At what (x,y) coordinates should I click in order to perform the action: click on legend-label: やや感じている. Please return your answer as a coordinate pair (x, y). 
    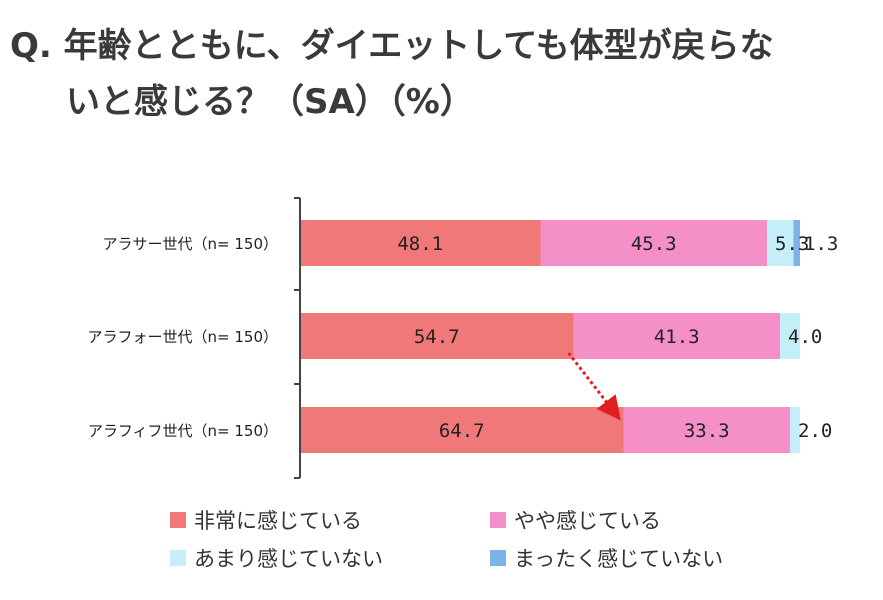
    Looking at the image, I should click on (587, 521).